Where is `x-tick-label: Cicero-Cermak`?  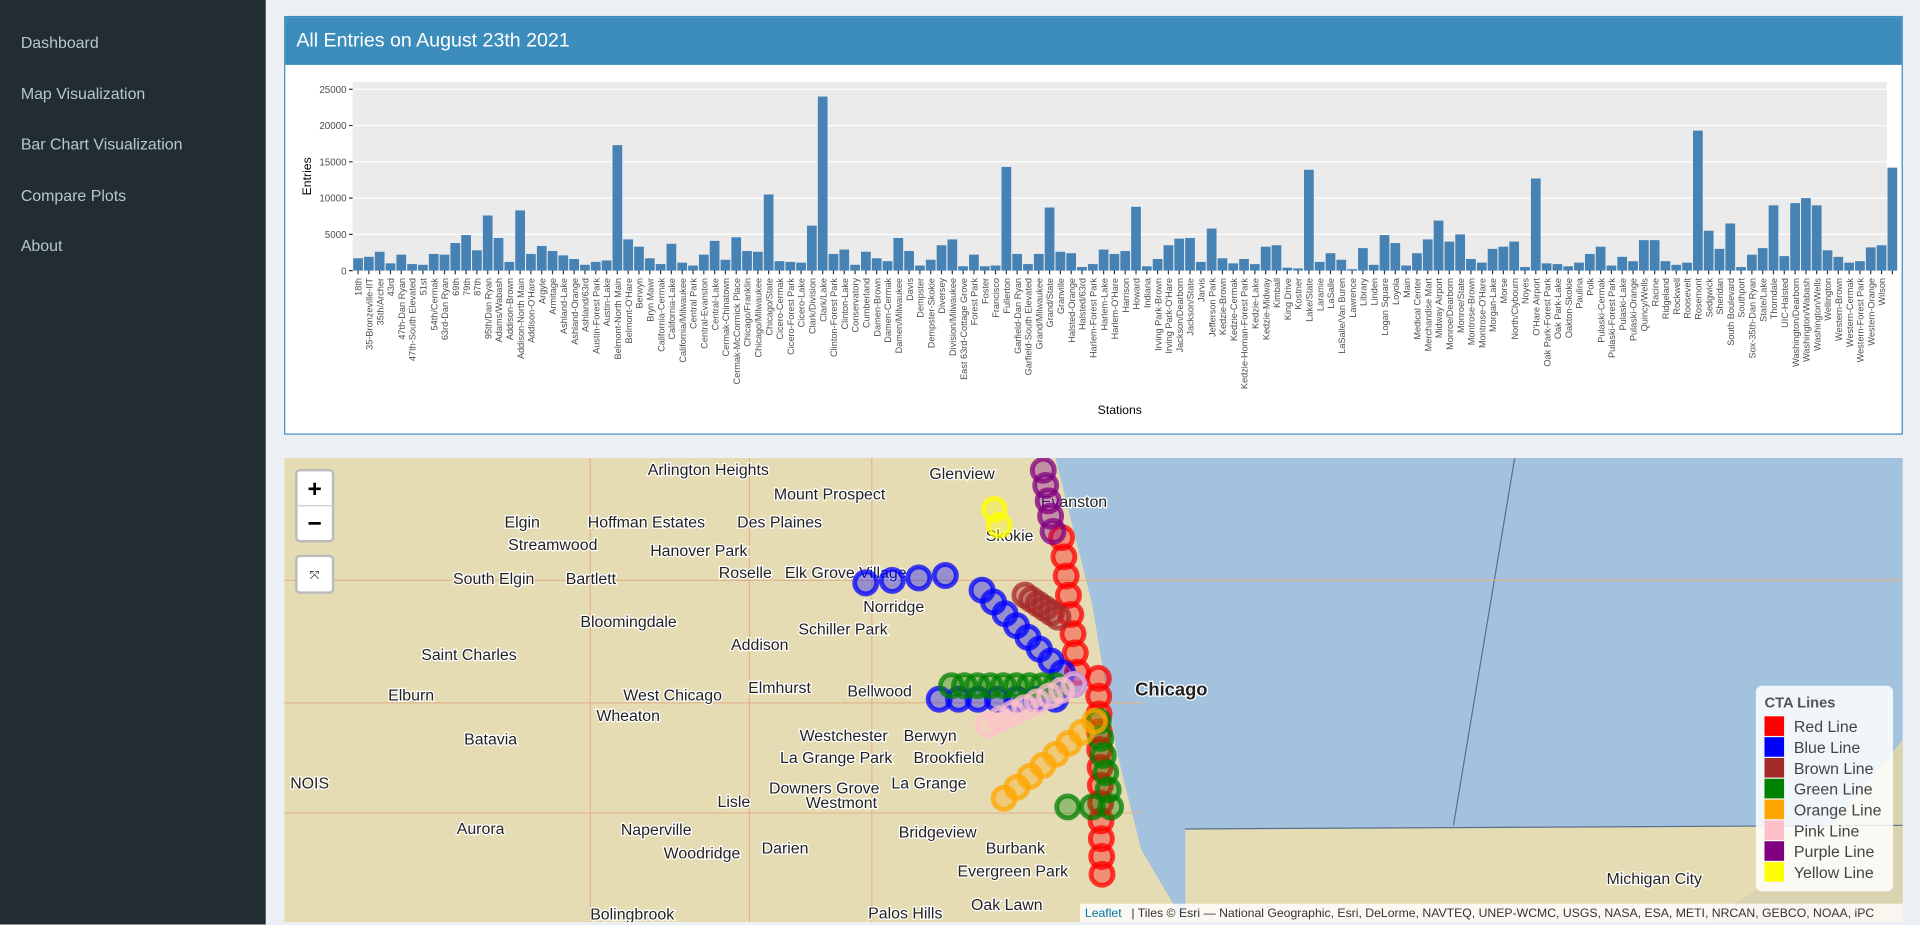 x-tick-label: Cicero-Cermak is located at coordinates (780, 309).